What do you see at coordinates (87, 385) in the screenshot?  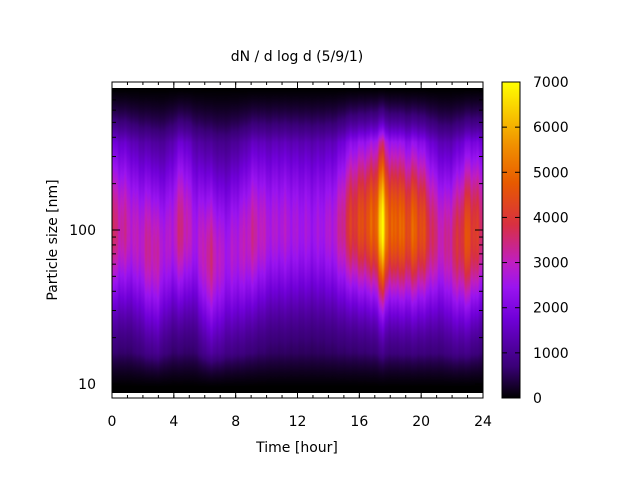 I see `y-tick-label: 10` at bounding box center [87, 385].